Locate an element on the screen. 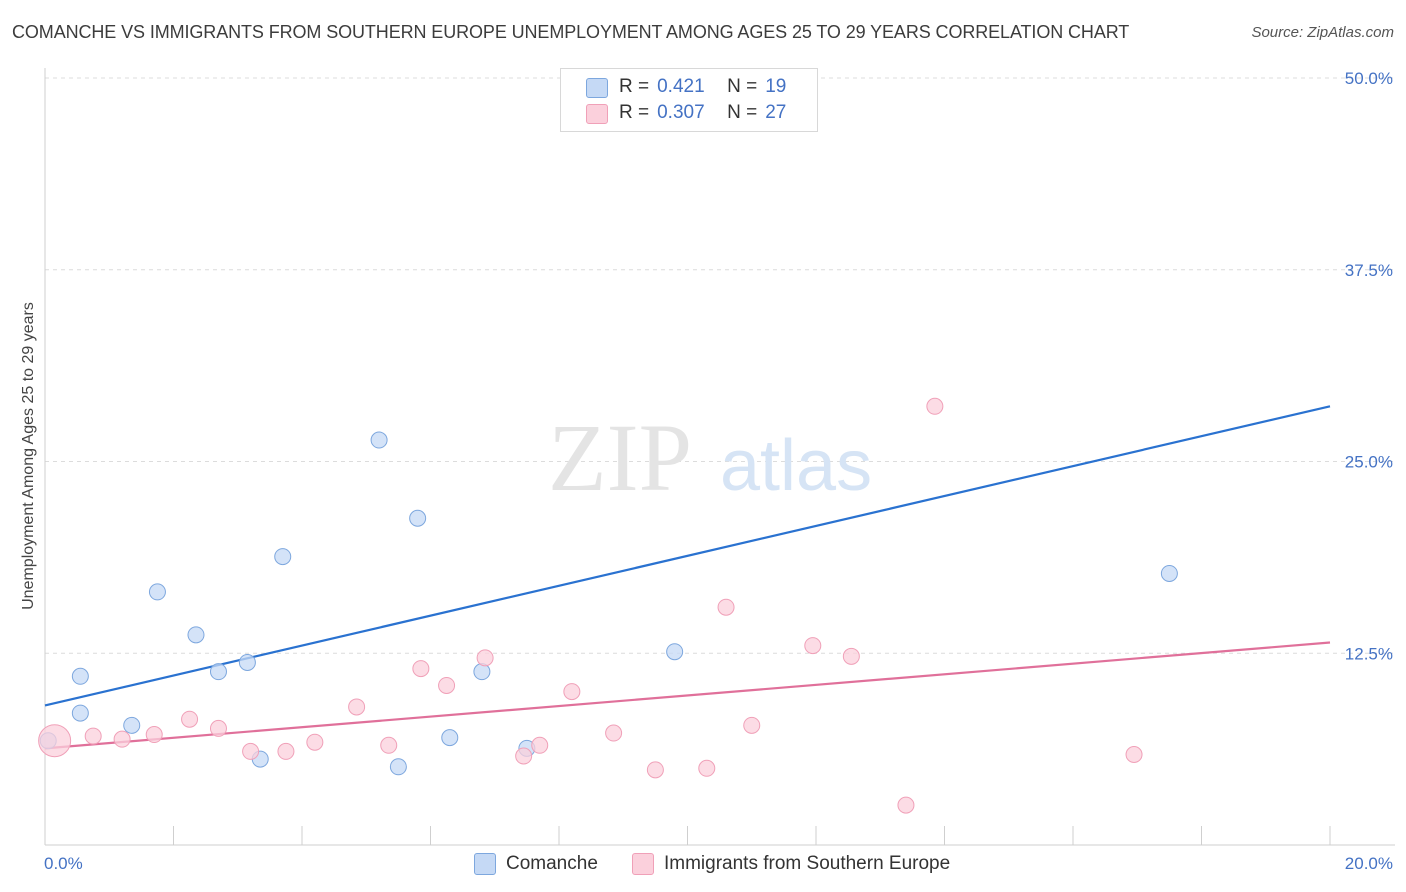  legend-row-comanche: R = 0.421 N = 19 is located at coordinates (686, 87).